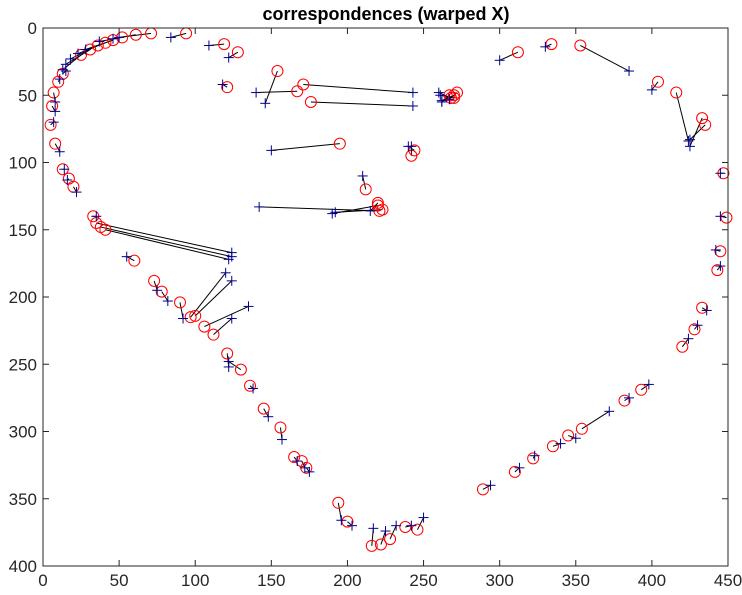 This screenshot has height=595, width=742. Describe the element at coordinates (23, 297) in the screenshot. I see `y-tick-label-200: 200` at that location.